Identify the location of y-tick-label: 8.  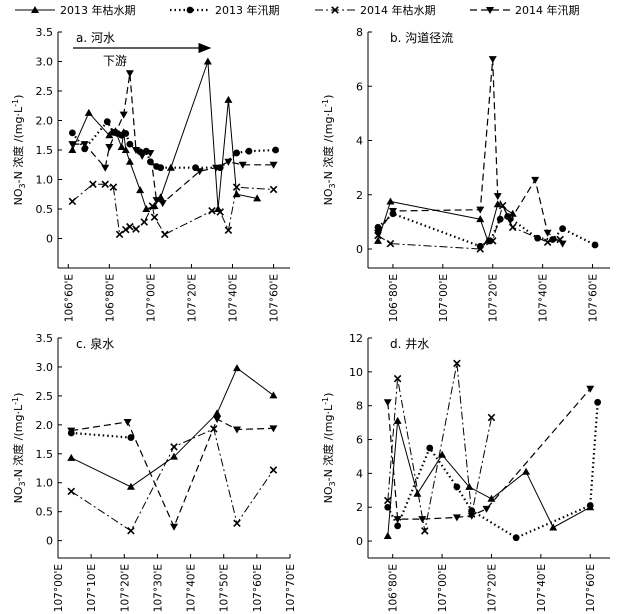
(359, 406).